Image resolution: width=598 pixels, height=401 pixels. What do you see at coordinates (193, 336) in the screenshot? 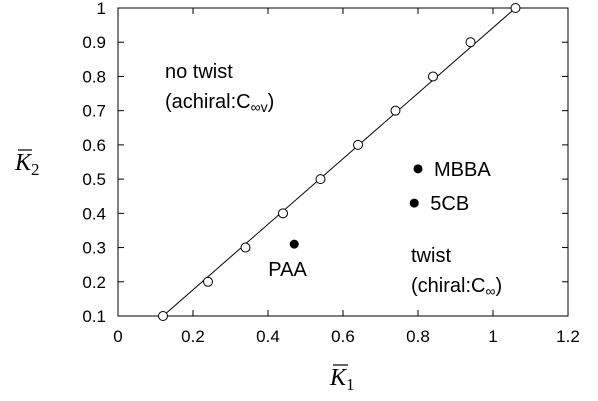
I see `x-tick-label: 0.2` at bounding box center [193, 336].